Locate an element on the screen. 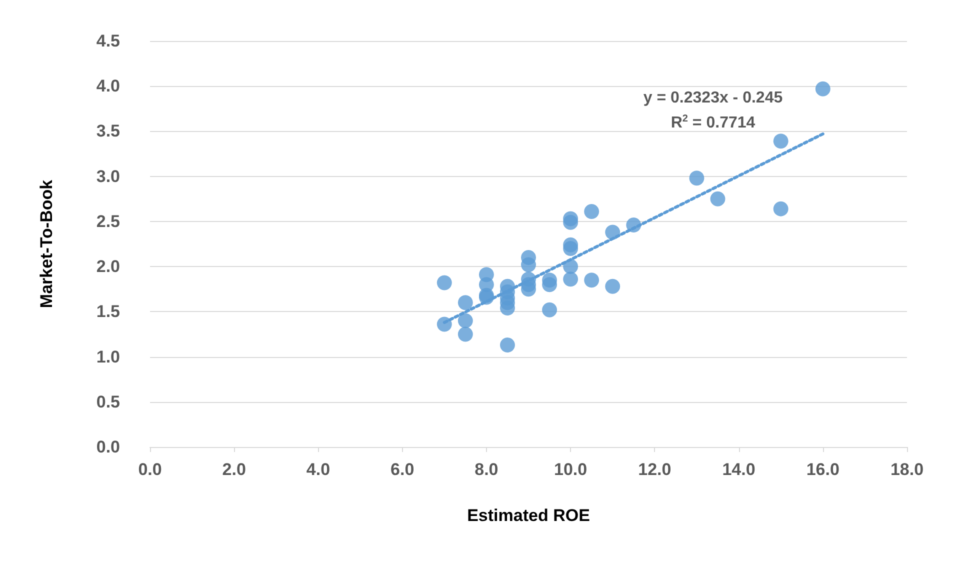  x-tick-label: 14.0 is located at coordinates (739, 469).